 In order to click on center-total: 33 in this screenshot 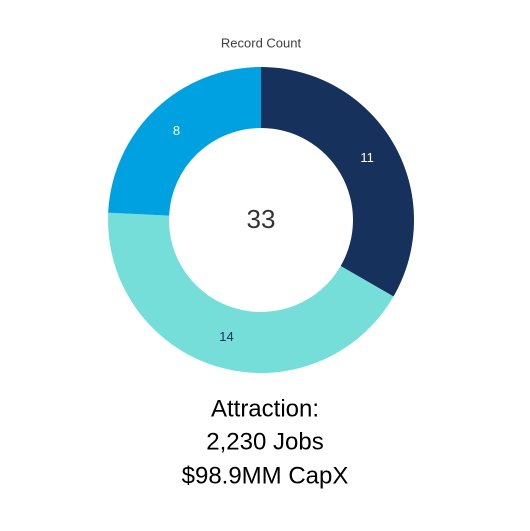, I will do `click(261, 219)`.